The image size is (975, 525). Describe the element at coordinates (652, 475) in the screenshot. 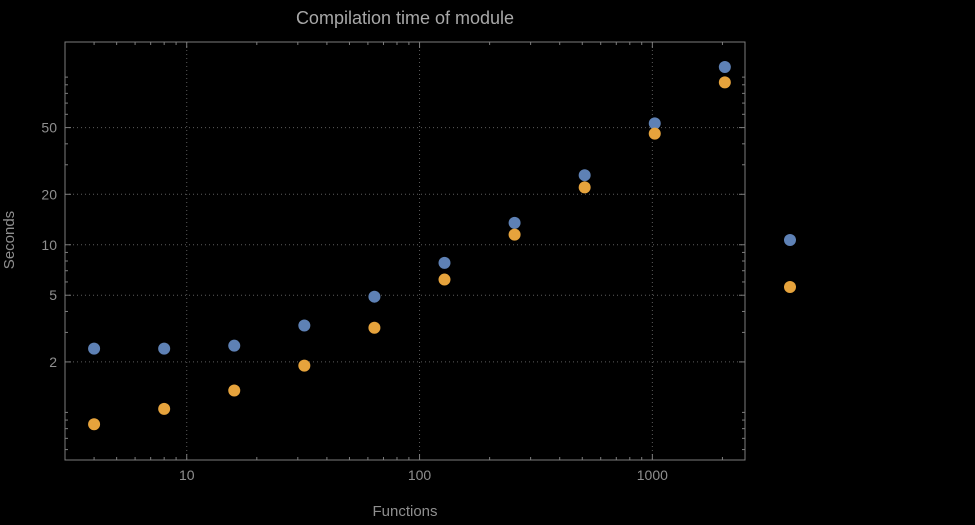

I see `x-tick-label: 1000` at that location.